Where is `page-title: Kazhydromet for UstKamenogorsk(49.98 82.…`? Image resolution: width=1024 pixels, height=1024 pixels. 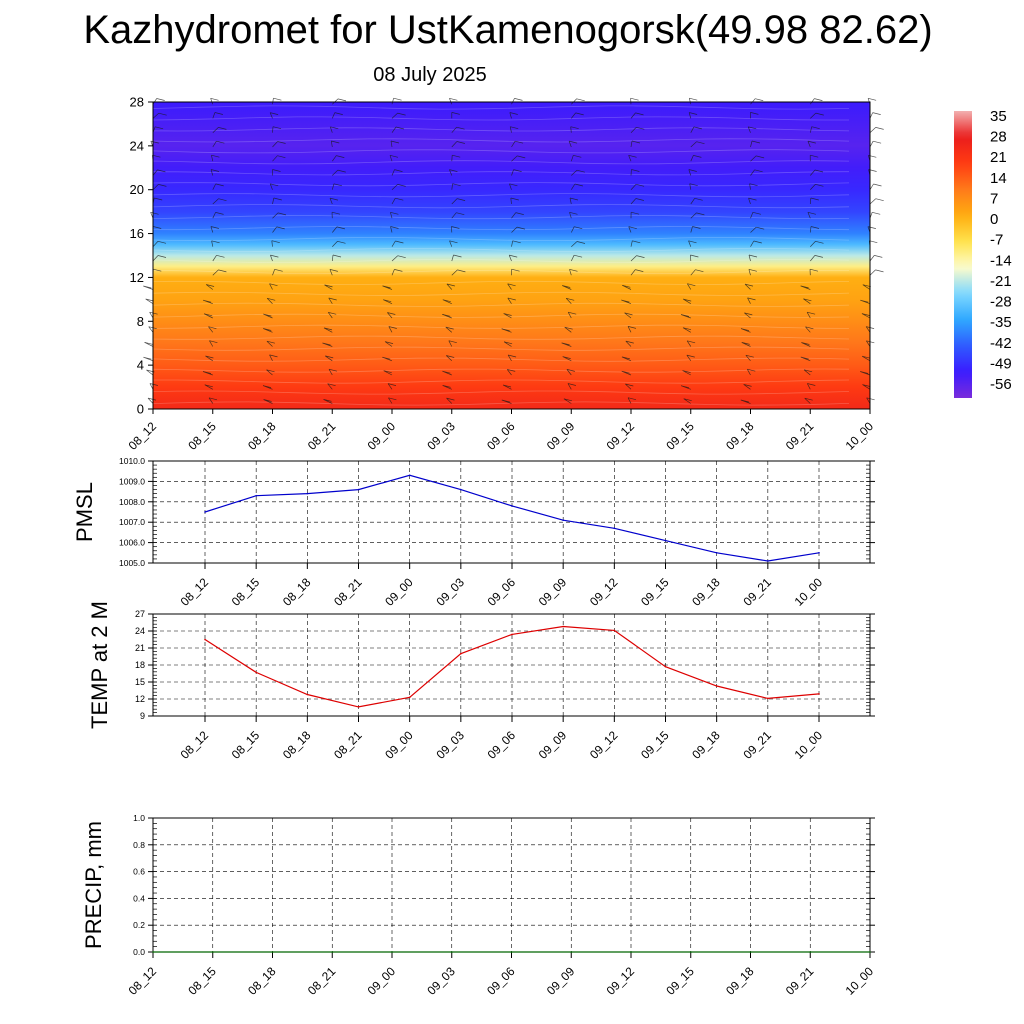
page-title: Kazhydromet for UstKamenogorsk(49.98 82.… is located at coordinates (508, 30).